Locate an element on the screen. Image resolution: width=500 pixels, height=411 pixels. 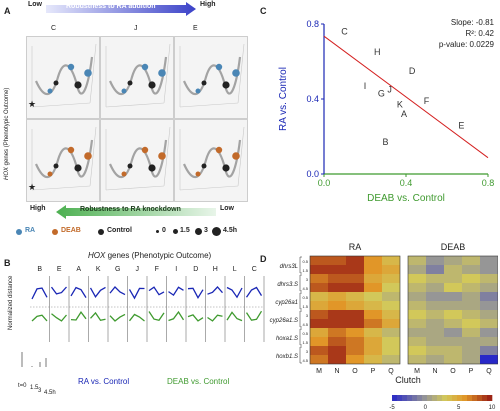
scale-t2: 3 is located at coordinates (40, 391).